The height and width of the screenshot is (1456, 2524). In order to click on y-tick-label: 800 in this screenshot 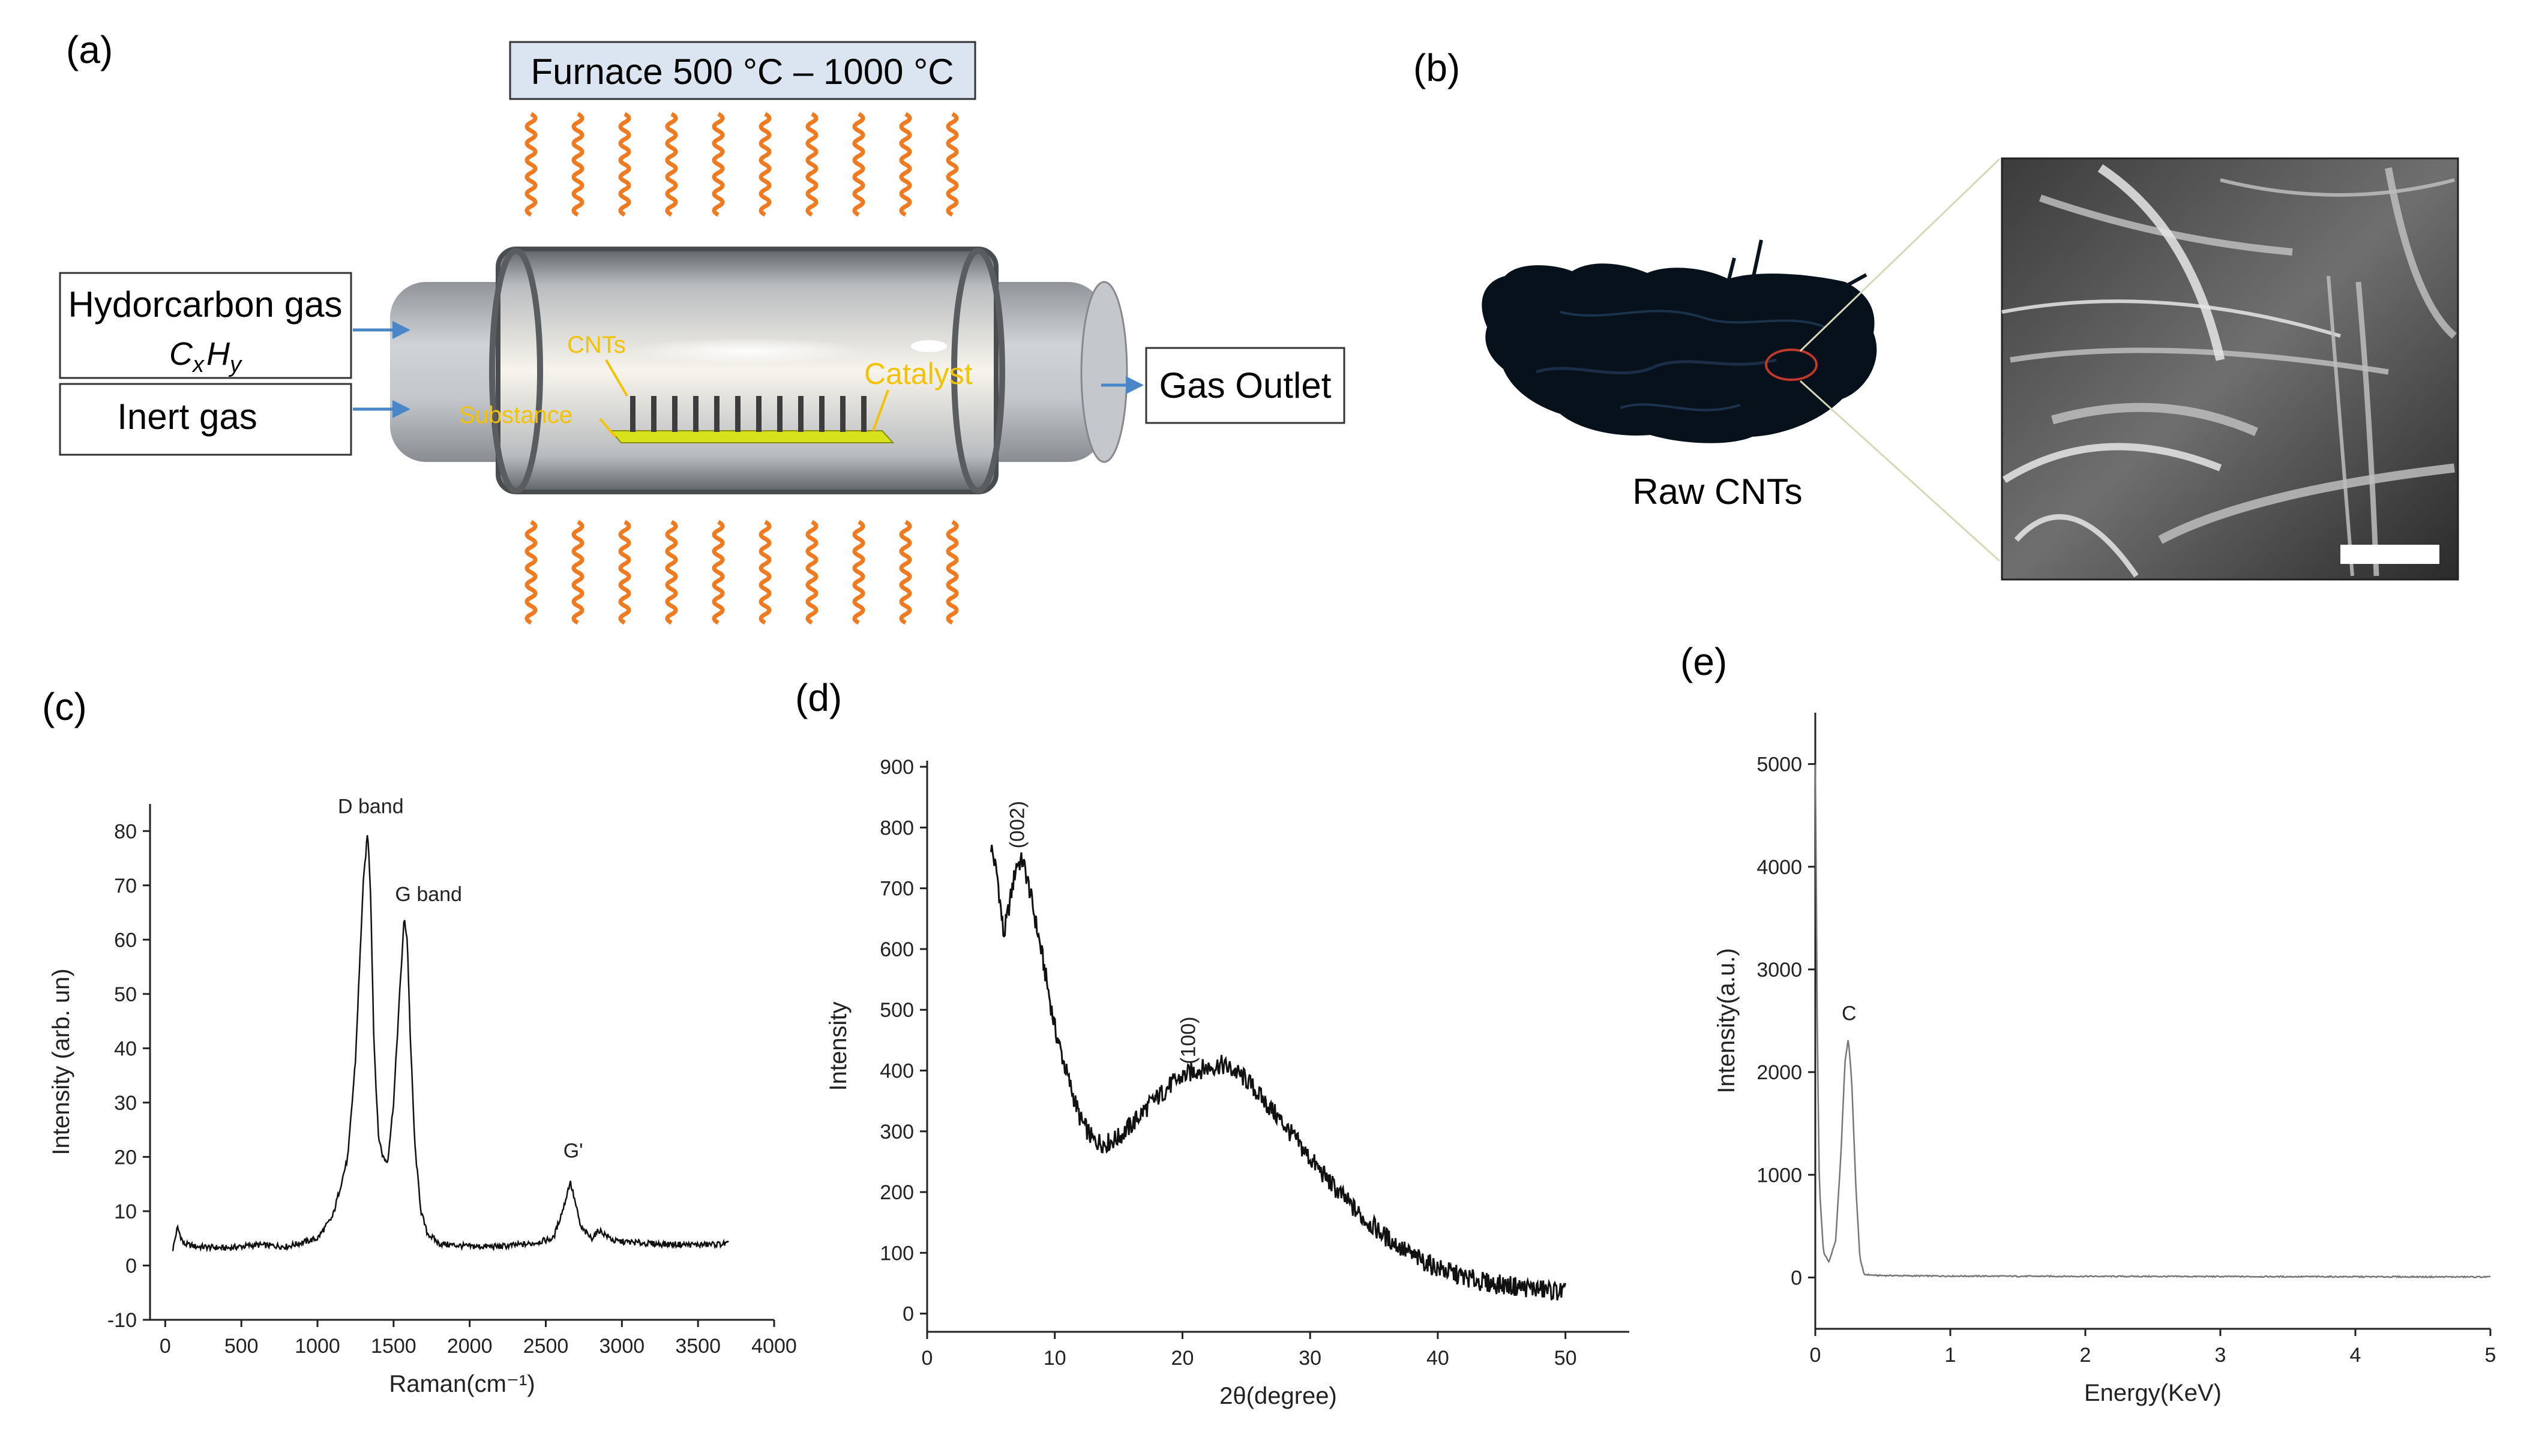, I will do `click(897, 828)`.